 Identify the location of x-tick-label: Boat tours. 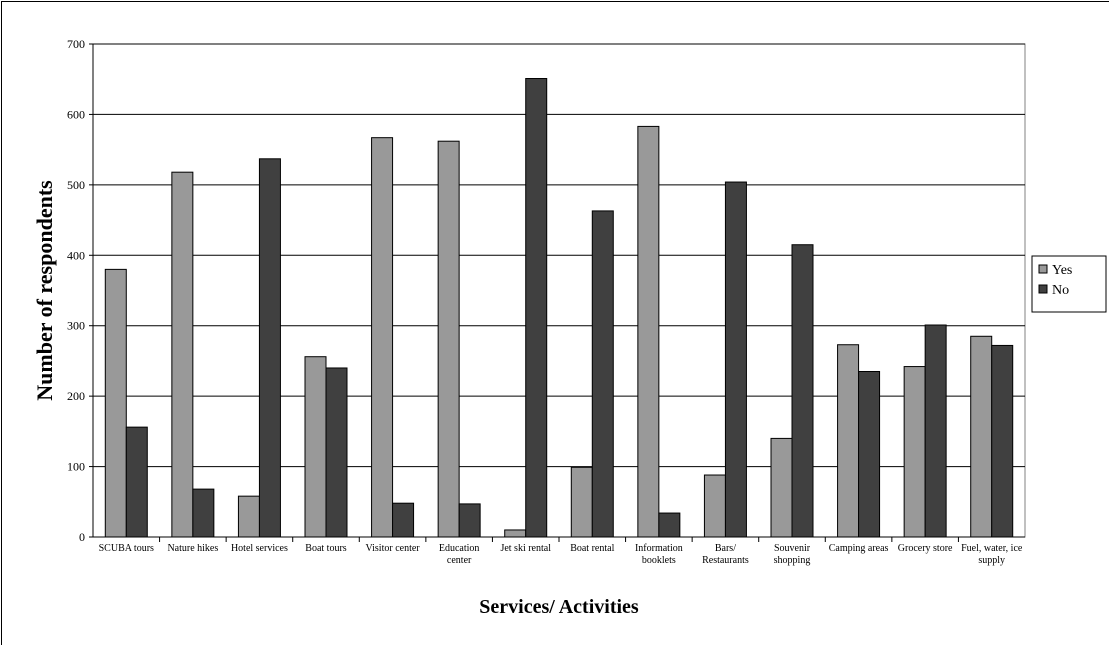
(325, 548).